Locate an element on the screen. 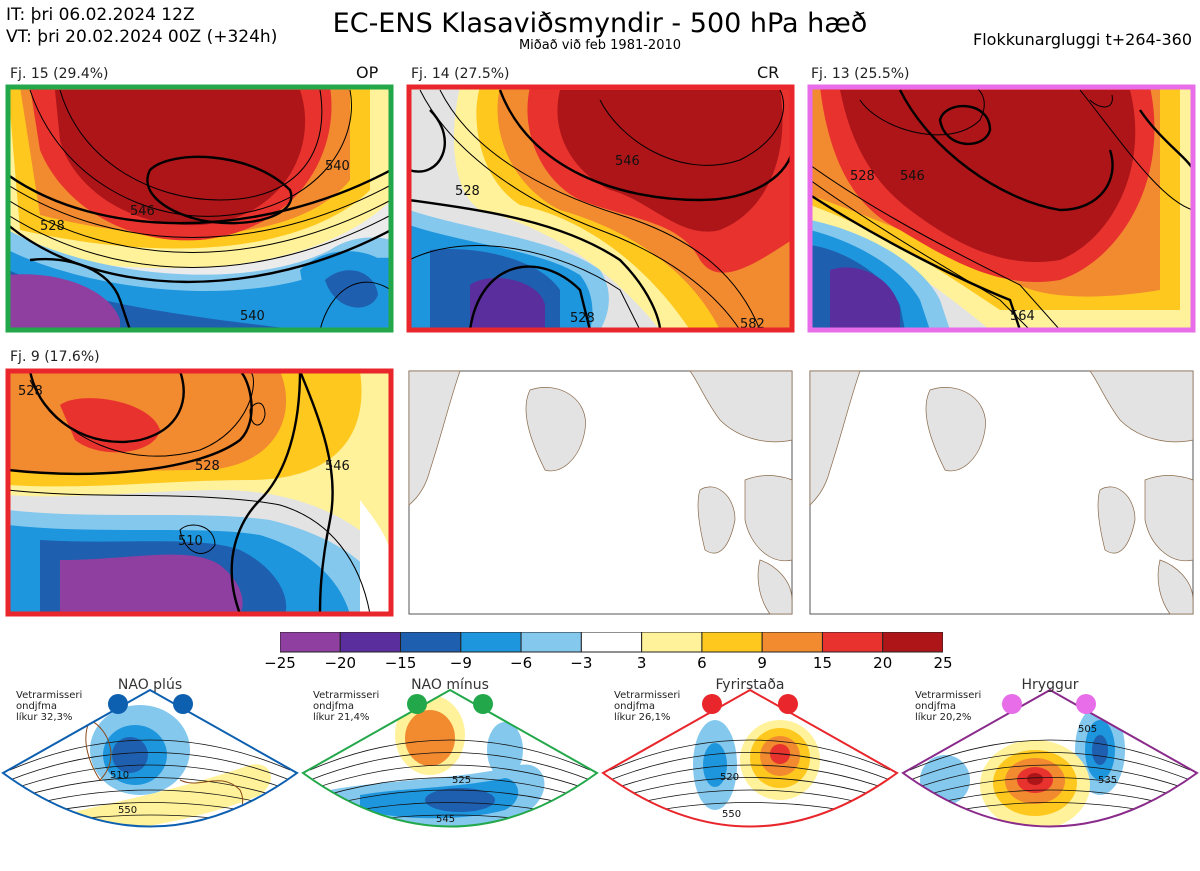  regime-note-2: Vetrarmisseri ondjfma líkur 21,4% is located at coordinates (346, 706).